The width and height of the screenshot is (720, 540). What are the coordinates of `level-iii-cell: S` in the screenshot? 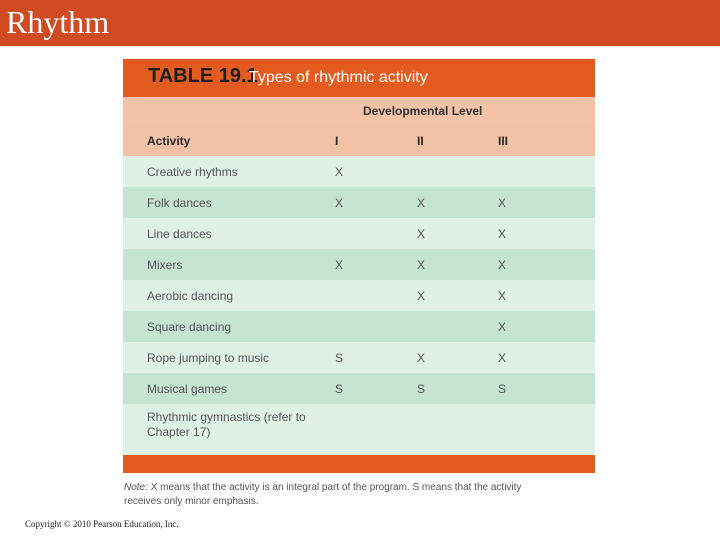 It's located at (502, 388).